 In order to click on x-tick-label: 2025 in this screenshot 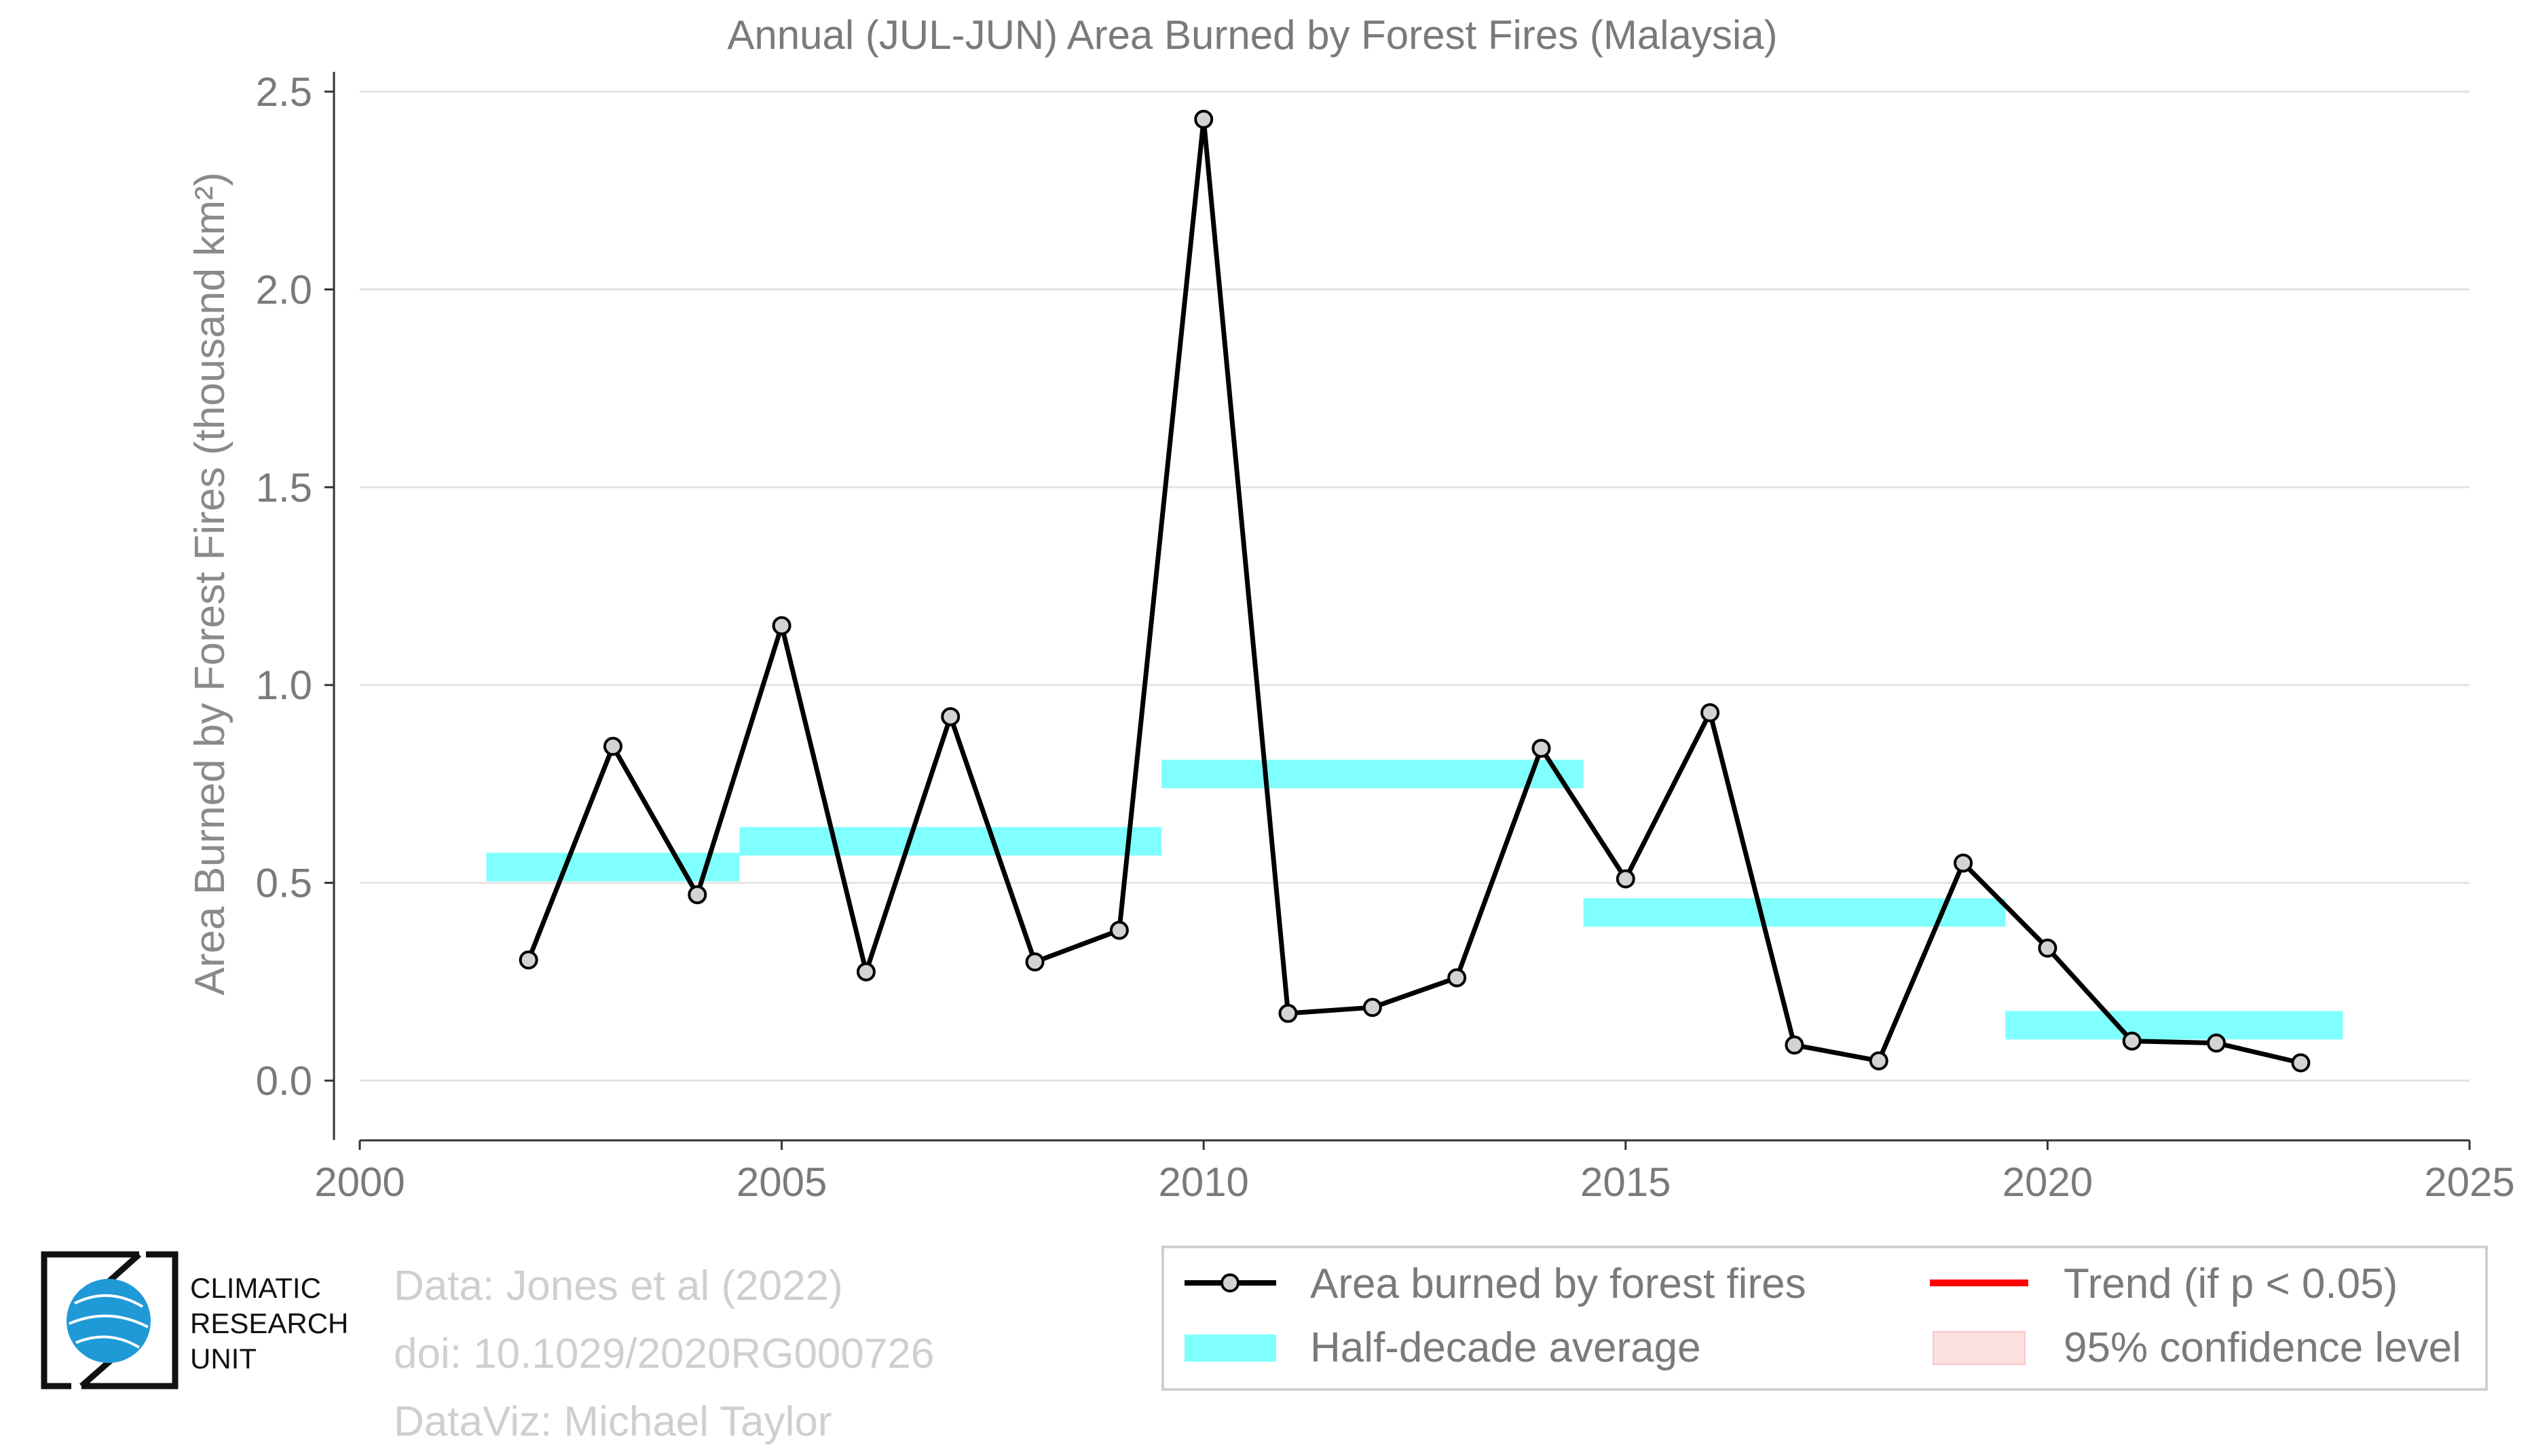, I will do `click(2469, 1182)`.